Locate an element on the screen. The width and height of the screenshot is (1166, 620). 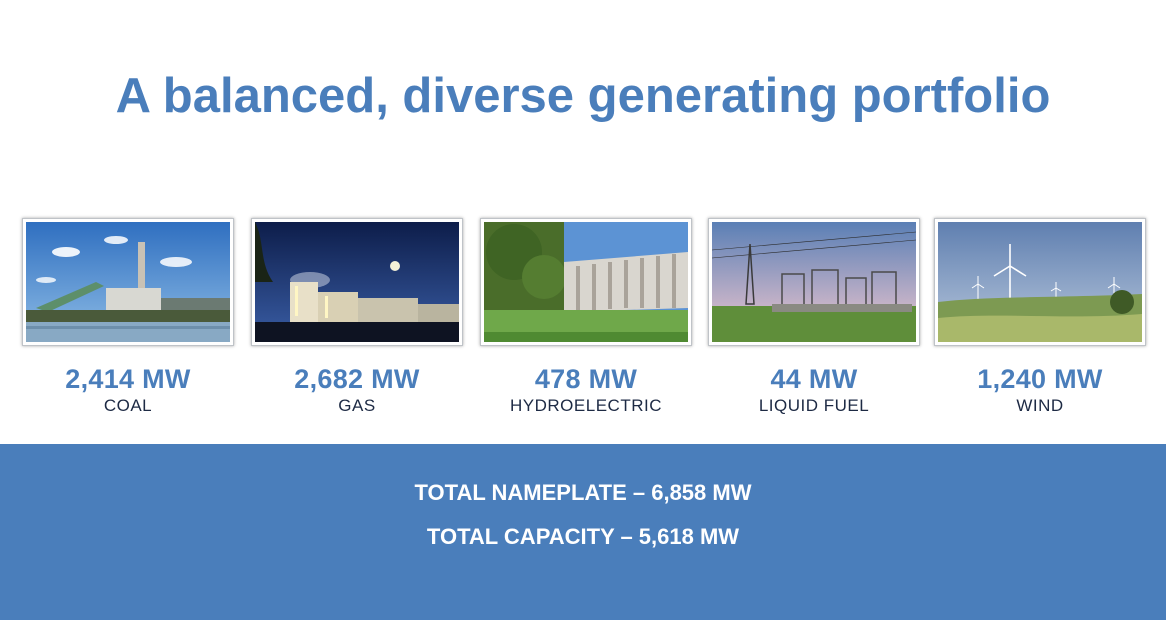
total-nameplate: TOTAL NAMEPLATE – 6,858 MW is located at coordinates (583, 492).